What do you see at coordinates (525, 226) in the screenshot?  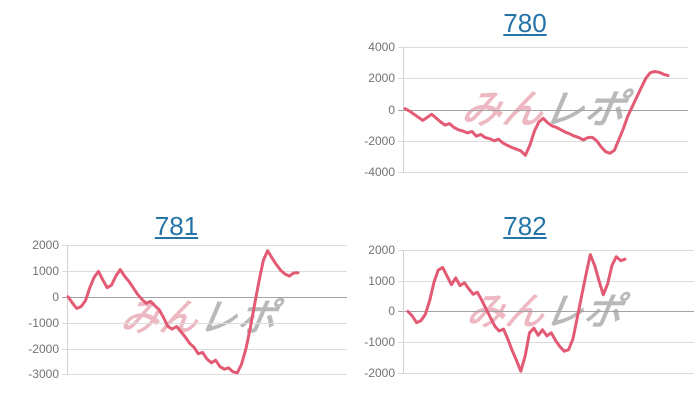 I see `chart-782-title-link: 782` at bounding box center [525, 226].